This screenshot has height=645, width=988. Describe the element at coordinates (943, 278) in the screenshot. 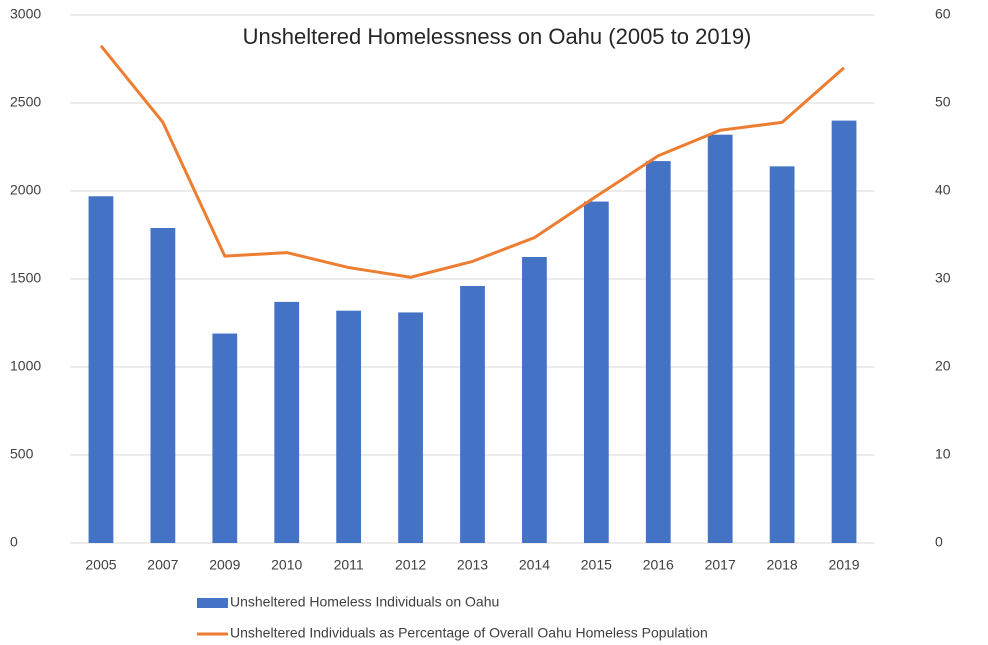

I see `y2-tick-label: 30` at that location.